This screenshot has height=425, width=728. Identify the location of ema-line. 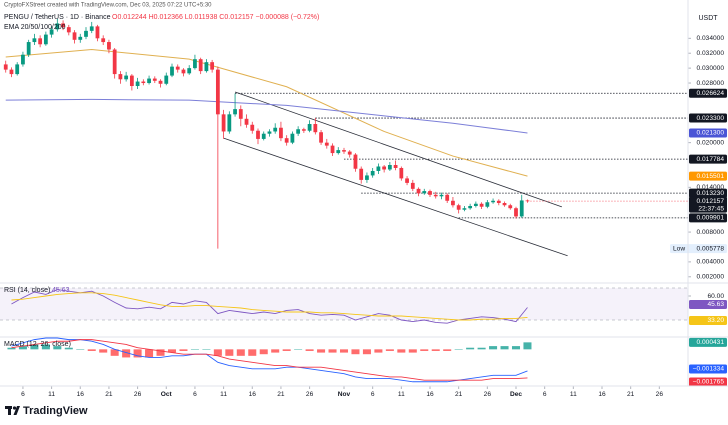
(266, 116).